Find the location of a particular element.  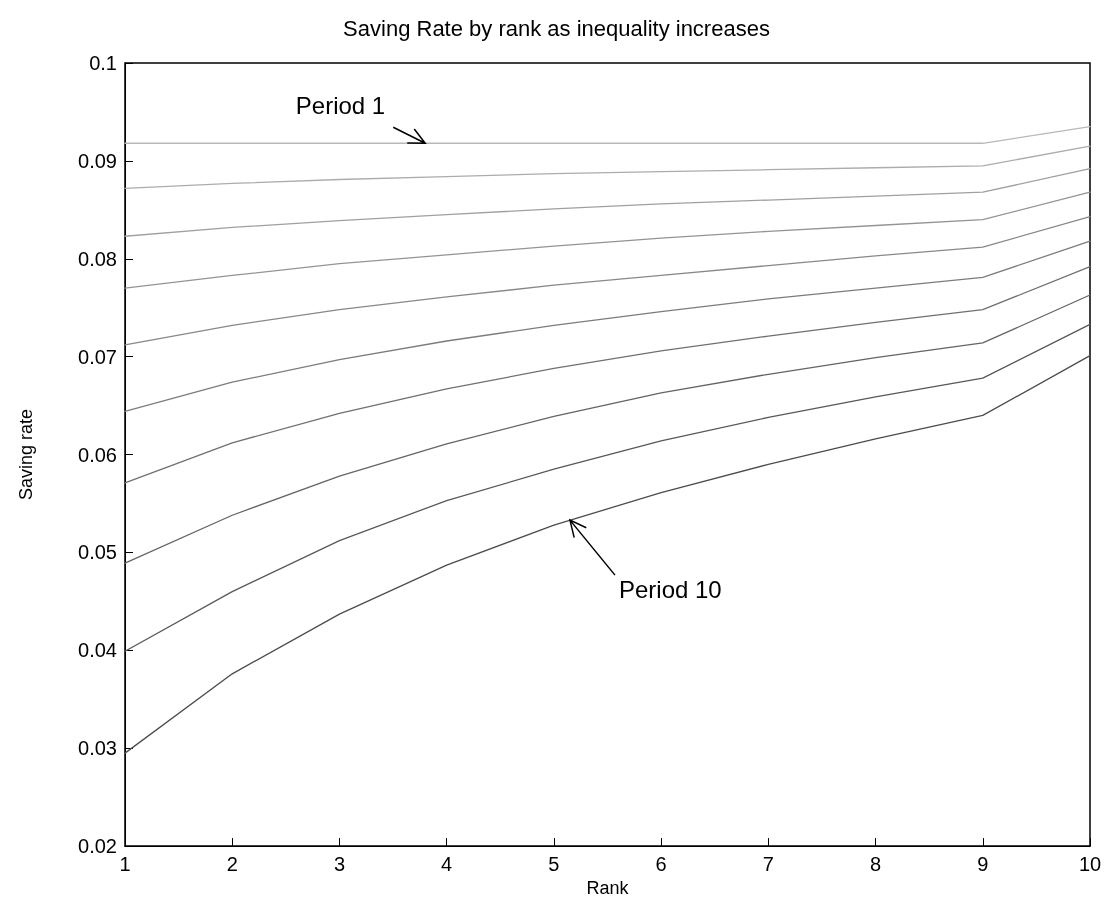

x-tick-label: 4 is located at coordinates (447, 864).